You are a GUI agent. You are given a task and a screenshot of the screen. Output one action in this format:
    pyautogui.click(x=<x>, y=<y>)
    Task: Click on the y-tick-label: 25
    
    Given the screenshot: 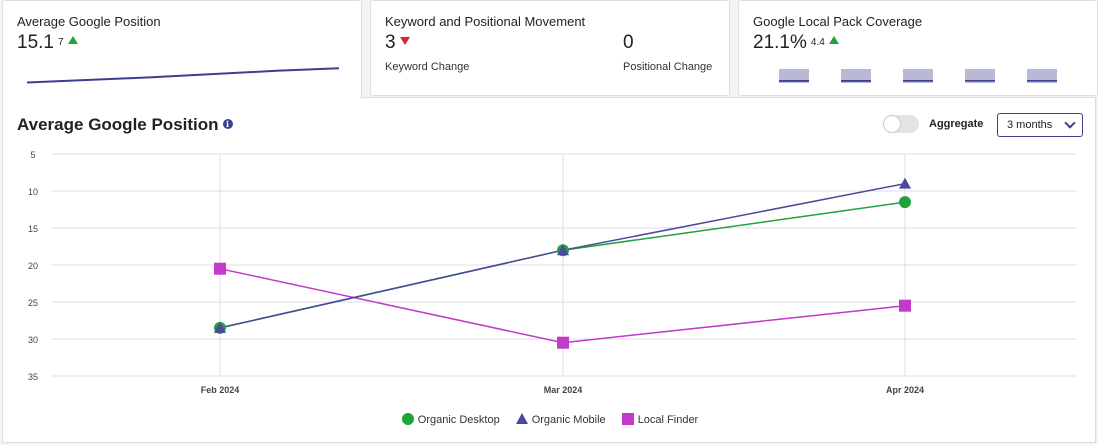 What is the action you would take?
    pyautogui.click(x=33, y=303)
    